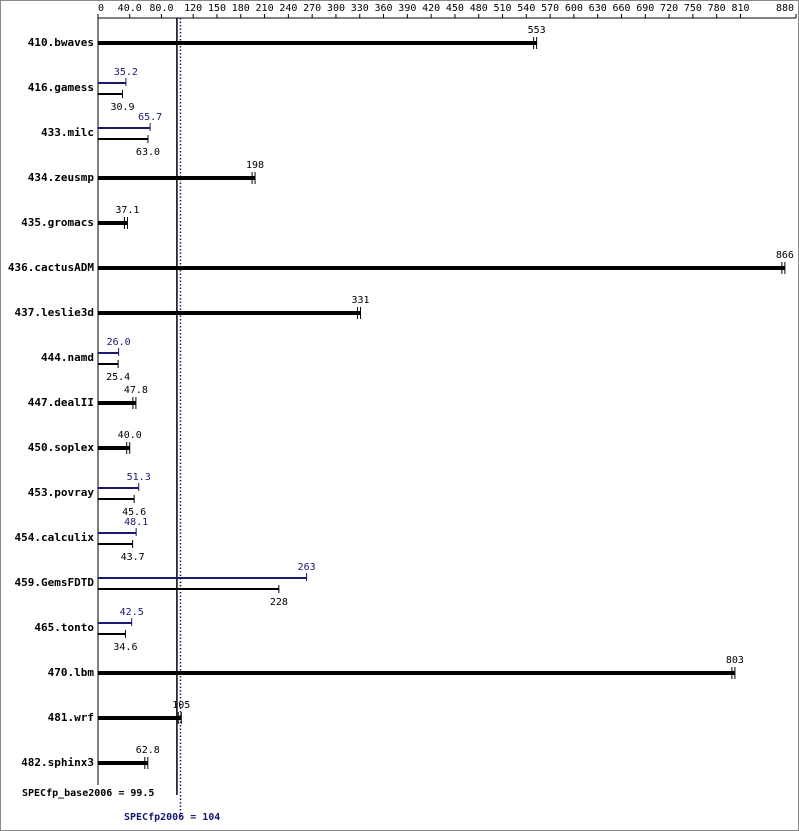 This screenshot has height=831, width=799. What do you see at coordinates (312, 8) in the screenshot?
I see `x-tick-label: 270` at bounding box center [312, 8].